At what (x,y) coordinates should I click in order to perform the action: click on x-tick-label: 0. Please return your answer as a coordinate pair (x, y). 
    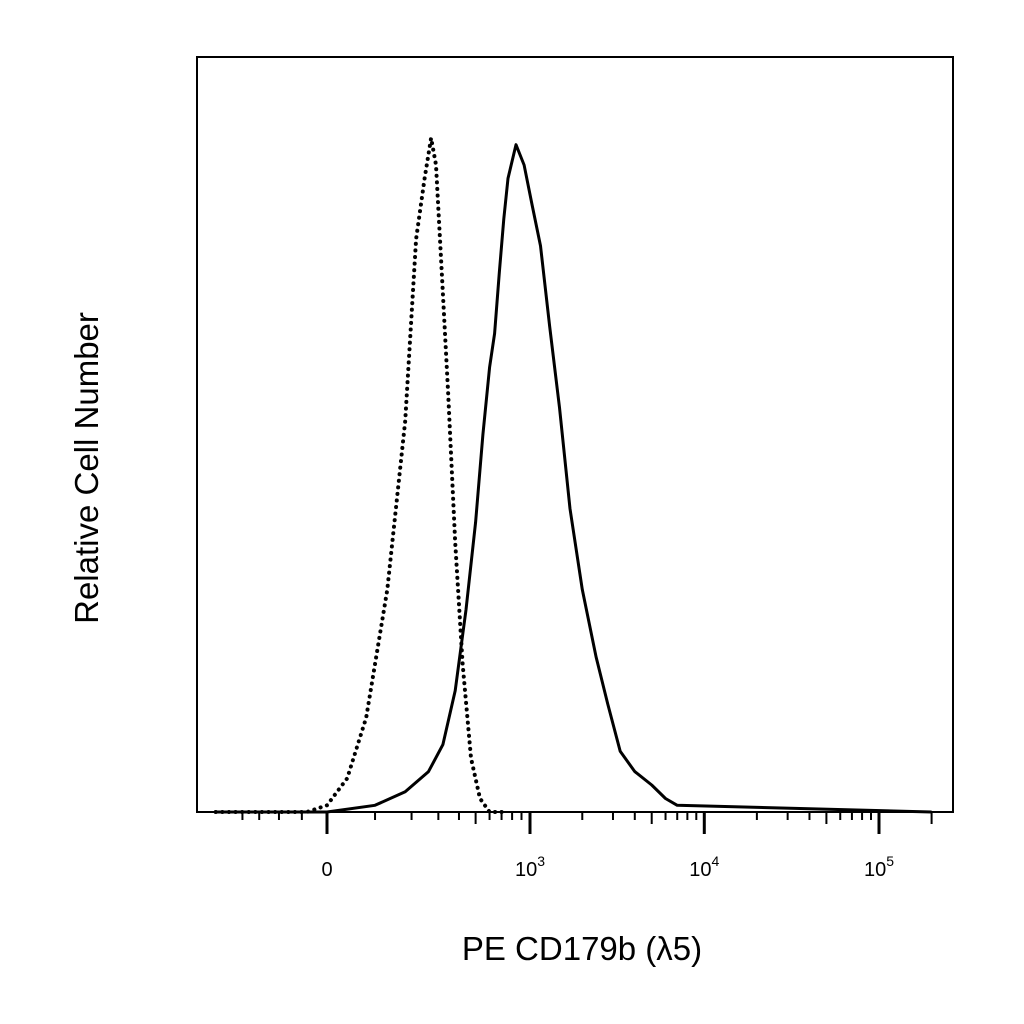
    Looking at the image, I should click on (326, 870).